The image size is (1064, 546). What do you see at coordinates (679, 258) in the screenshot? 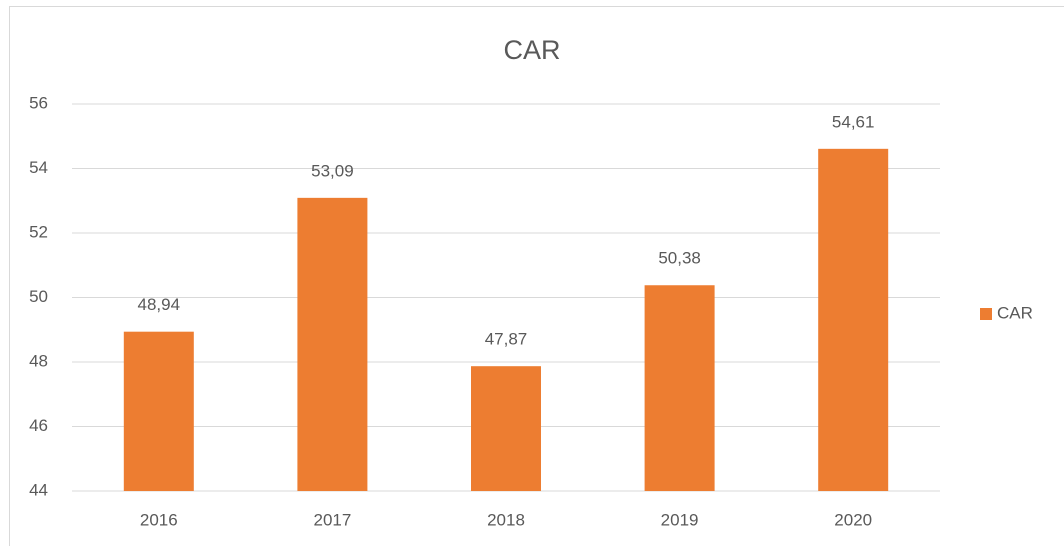
I see `data-label: 50,38` at bounding box center [679, 258].